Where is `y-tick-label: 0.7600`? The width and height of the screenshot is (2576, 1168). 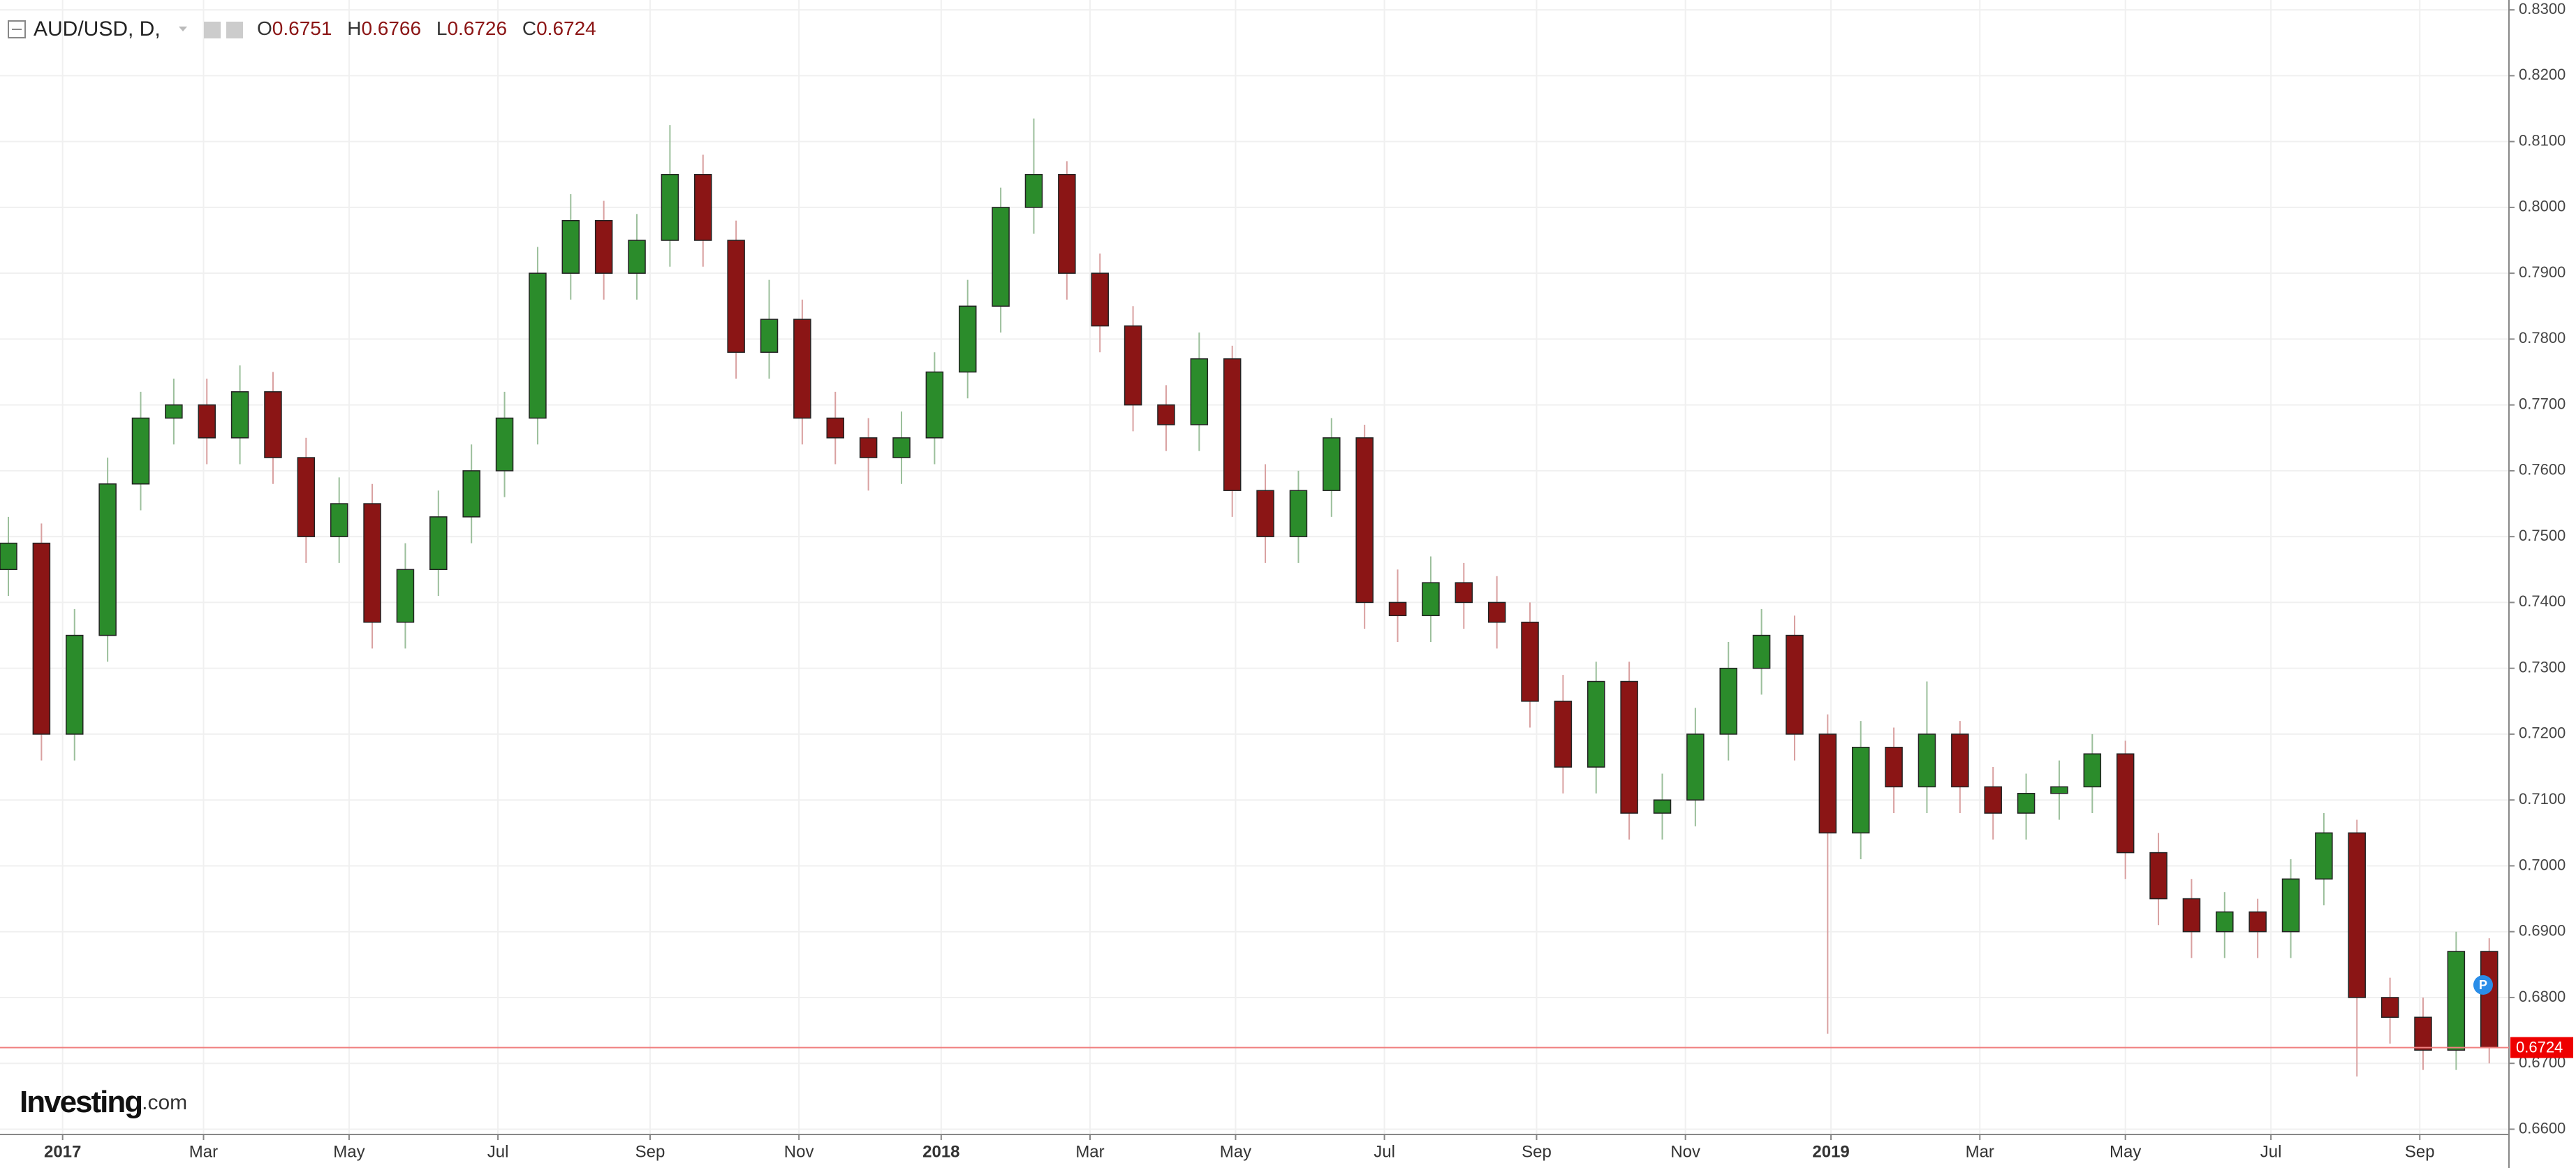
y-tick-label: 0.7600 is located at coordinates (2542, 470).